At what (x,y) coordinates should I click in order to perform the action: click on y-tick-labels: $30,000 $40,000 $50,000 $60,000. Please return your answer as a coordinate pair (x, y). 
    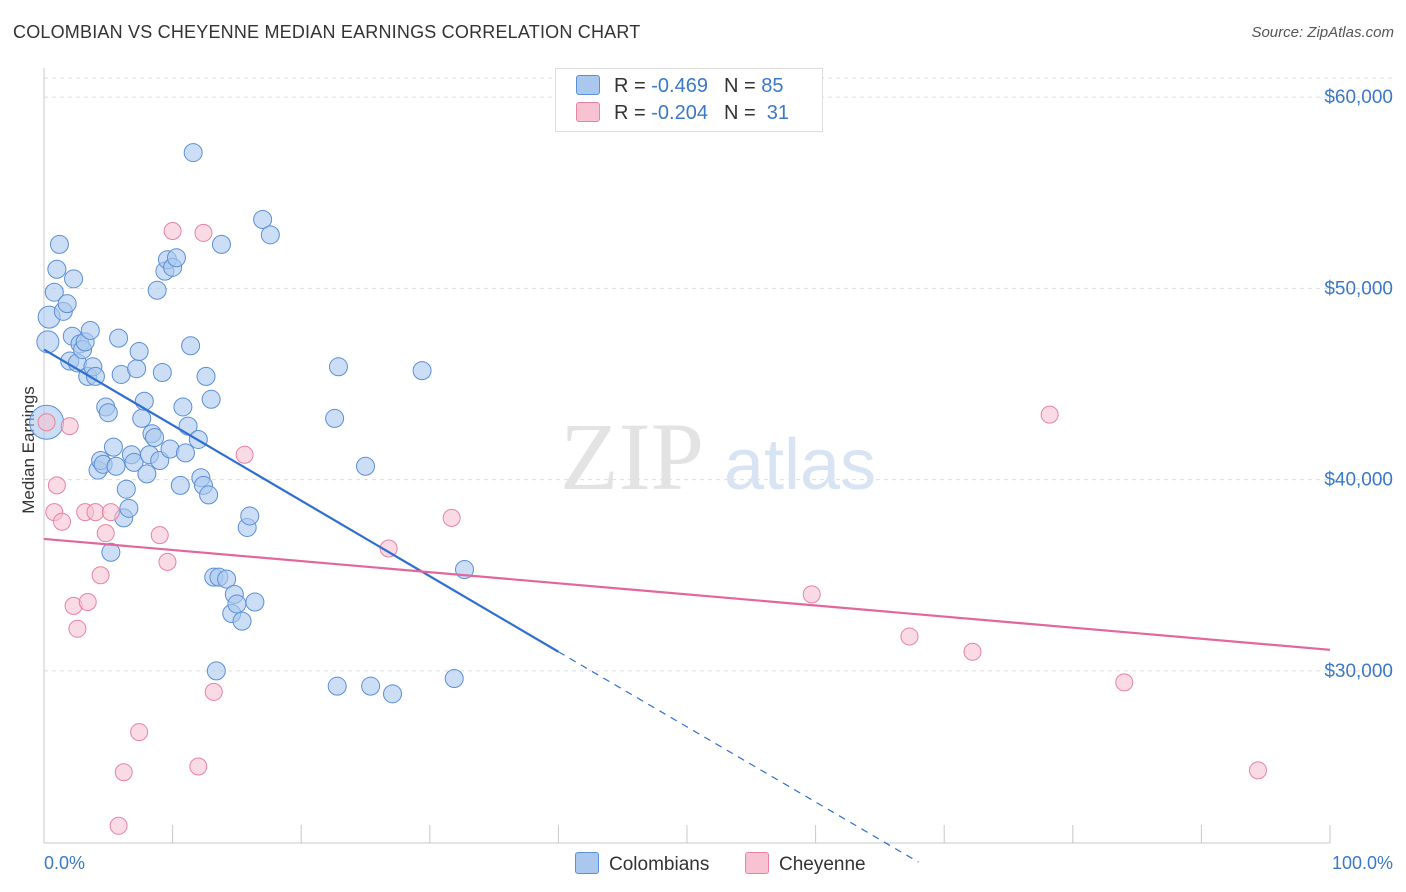
    Looking at the image, I should click on (1358, 384).